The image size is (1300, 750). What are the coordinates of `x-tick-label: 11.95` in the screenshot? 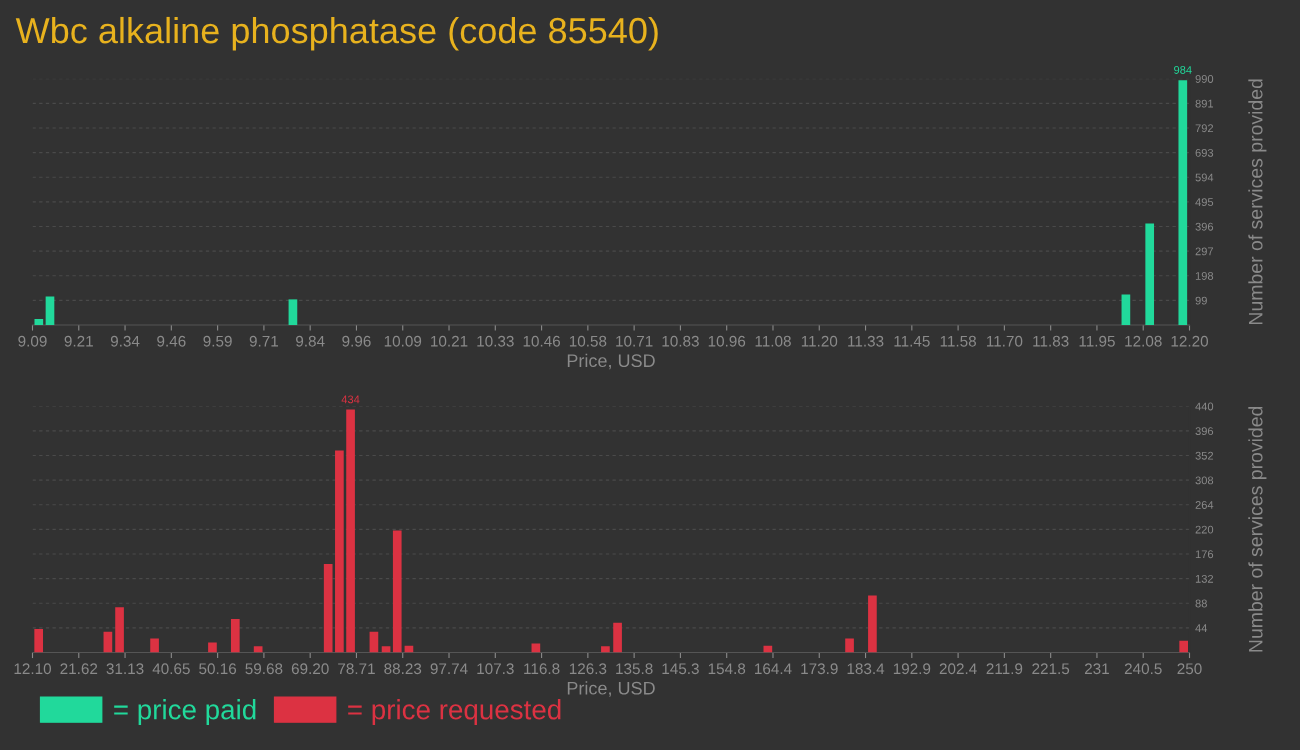 It's located at (1097, 341).